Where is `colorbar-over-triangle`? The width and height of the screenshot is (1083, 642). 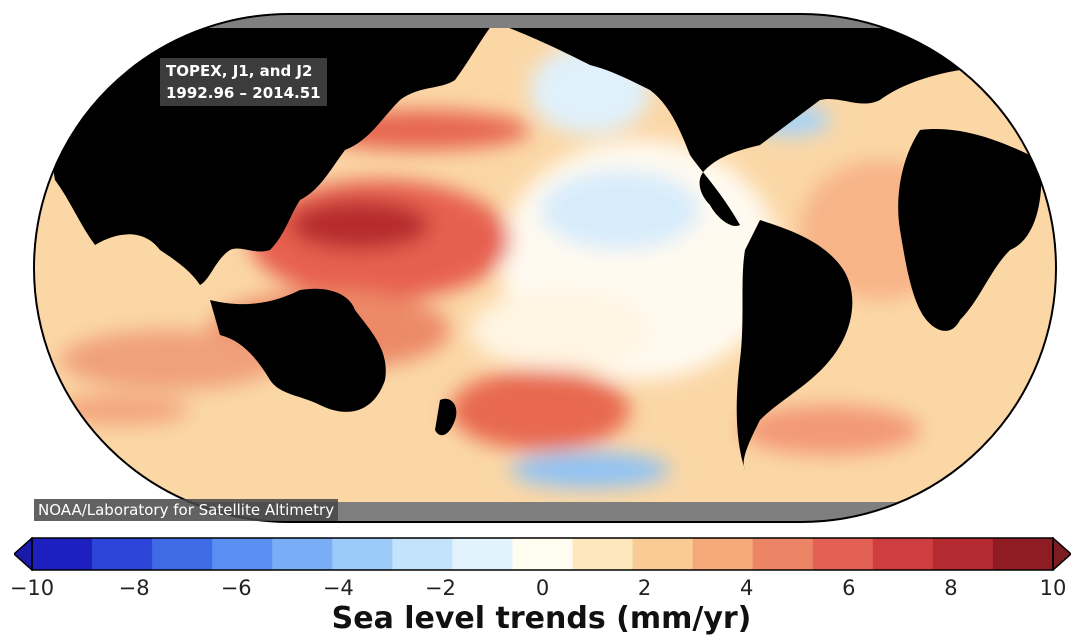 colorbar-over-triangle is located at coordinates (1061, 554).